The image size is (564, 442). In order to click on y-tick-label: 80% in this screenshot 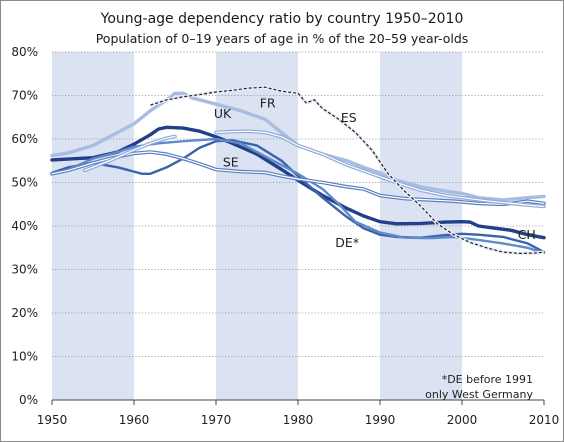, I will do `click(24, 52)`.